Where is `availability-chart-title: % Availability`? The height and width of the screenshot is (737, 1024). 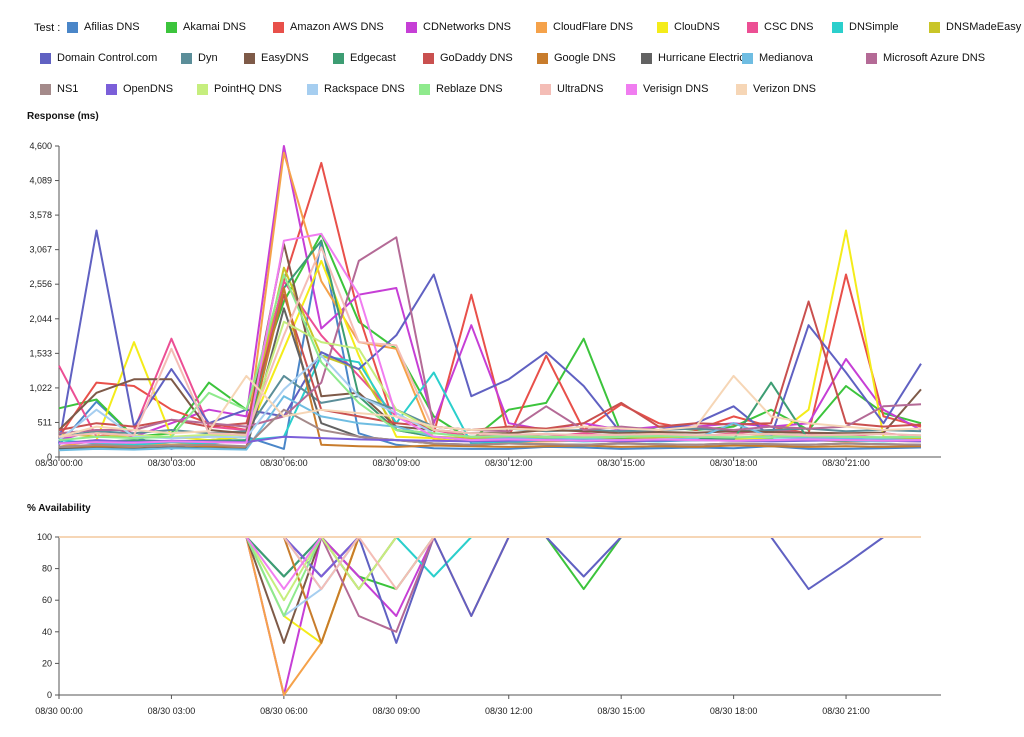
availability-chart-title: % Availability is located at coordinates (59, 508).